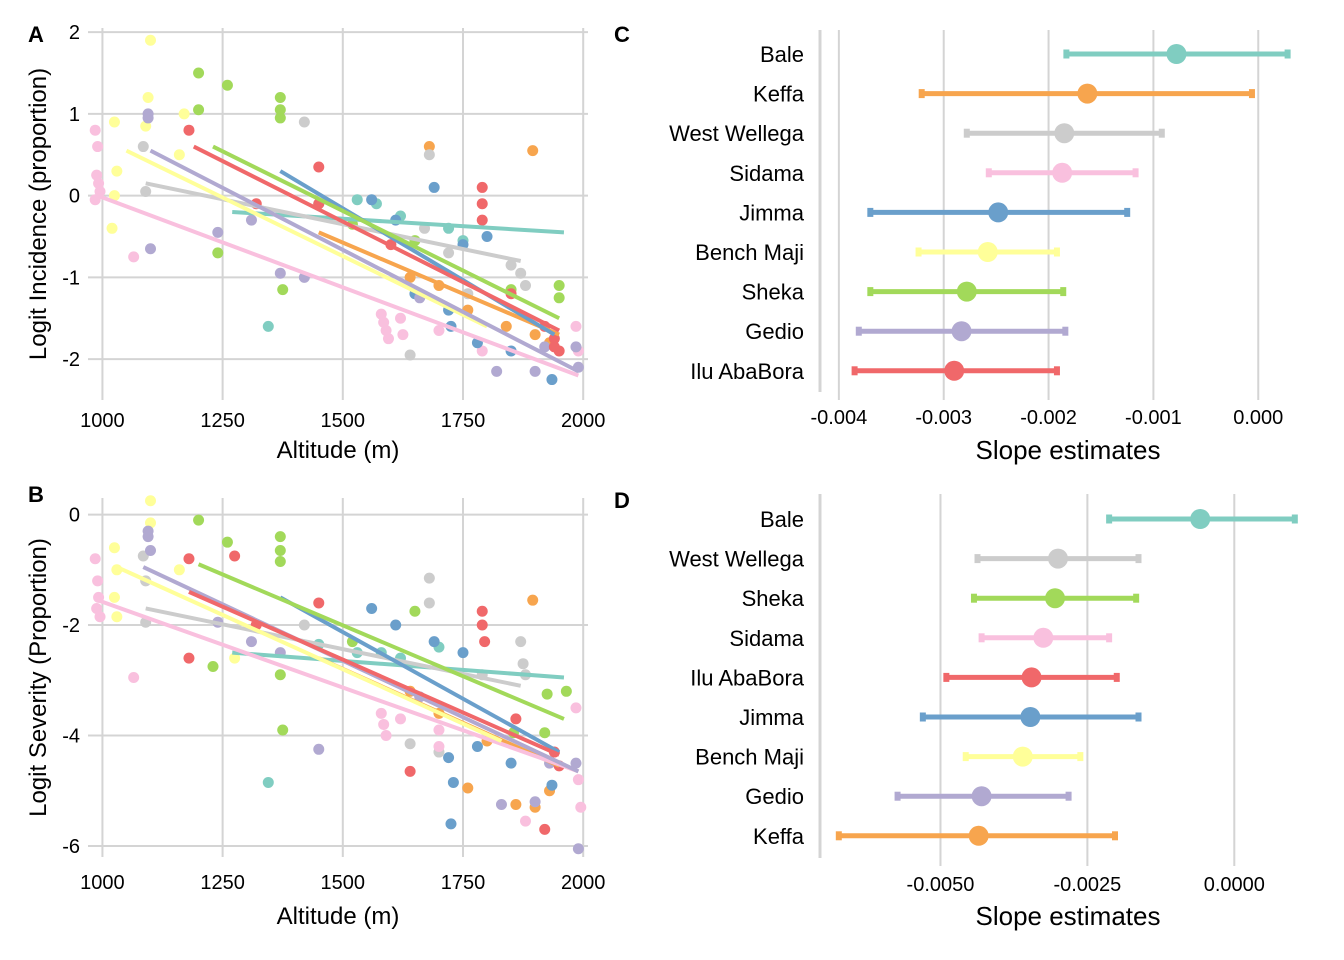 This screenshot has width=1344, height=960. What do you see at coordinates (747, 677) in the screenshot?
I see `category-label-ilu-ababora: Ilu AbaBora` at bounding box center [747, 677].